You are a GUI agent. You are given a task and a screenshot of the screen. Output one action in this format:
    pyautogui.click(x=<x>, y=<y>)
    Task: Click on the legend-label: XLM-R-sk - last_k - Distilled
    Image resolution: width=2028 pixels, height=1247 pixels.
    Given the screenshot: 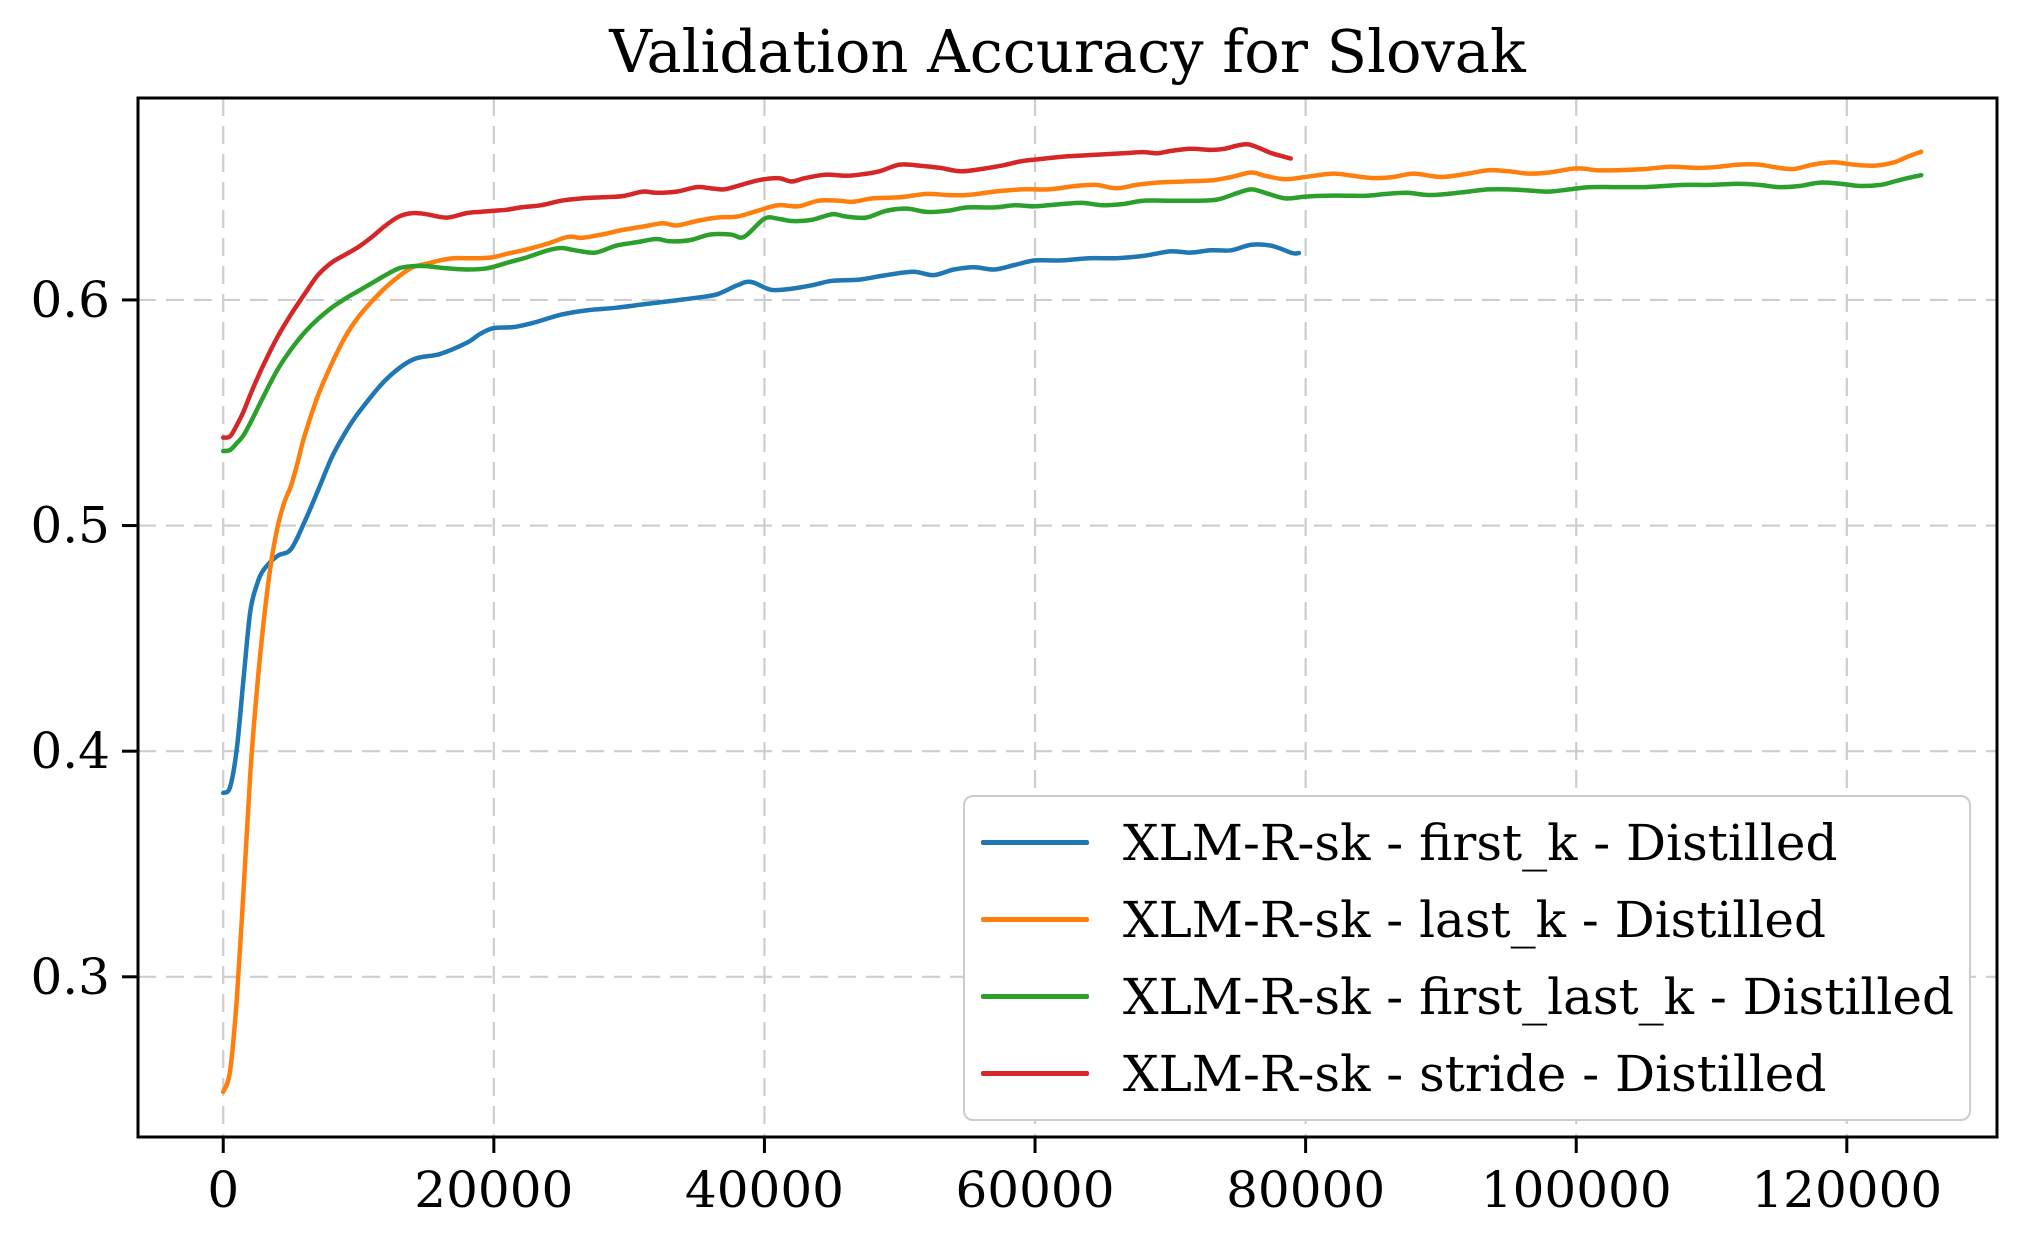 What is the action you would take?
    pyautogui.click(x=1475, y=919)
    